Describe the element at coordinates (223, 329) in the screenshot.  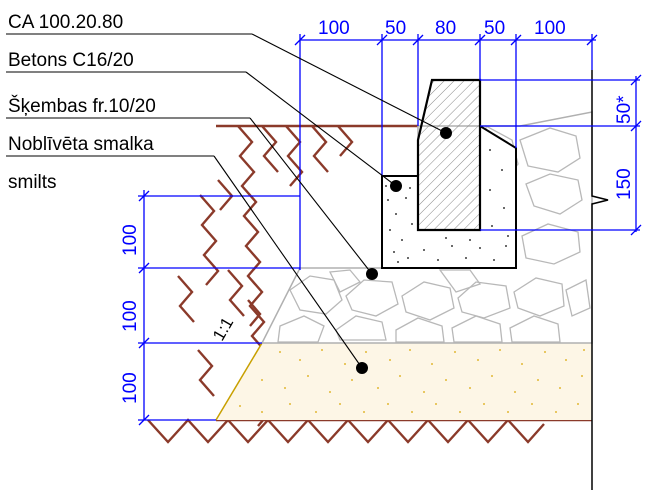
I see `slope-label: 1:1` at that location.